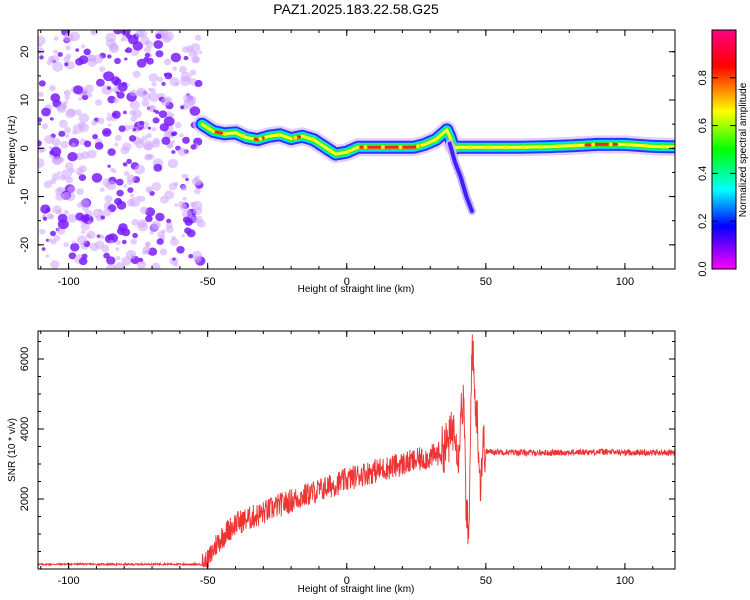  Describe the element at coordinates (625, 282) in the screenshot. I see `x-tick-label: 100` at that location.